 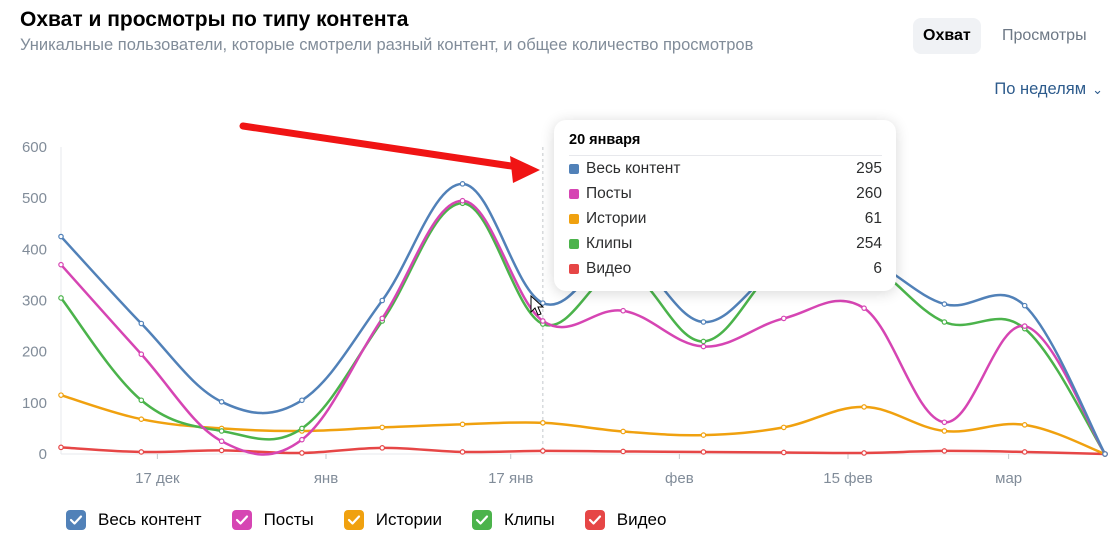 What do you see at coordinates (34, 249) in the screenshot?
I see `y-tick-label: 400` at bounding box center [34, 249].